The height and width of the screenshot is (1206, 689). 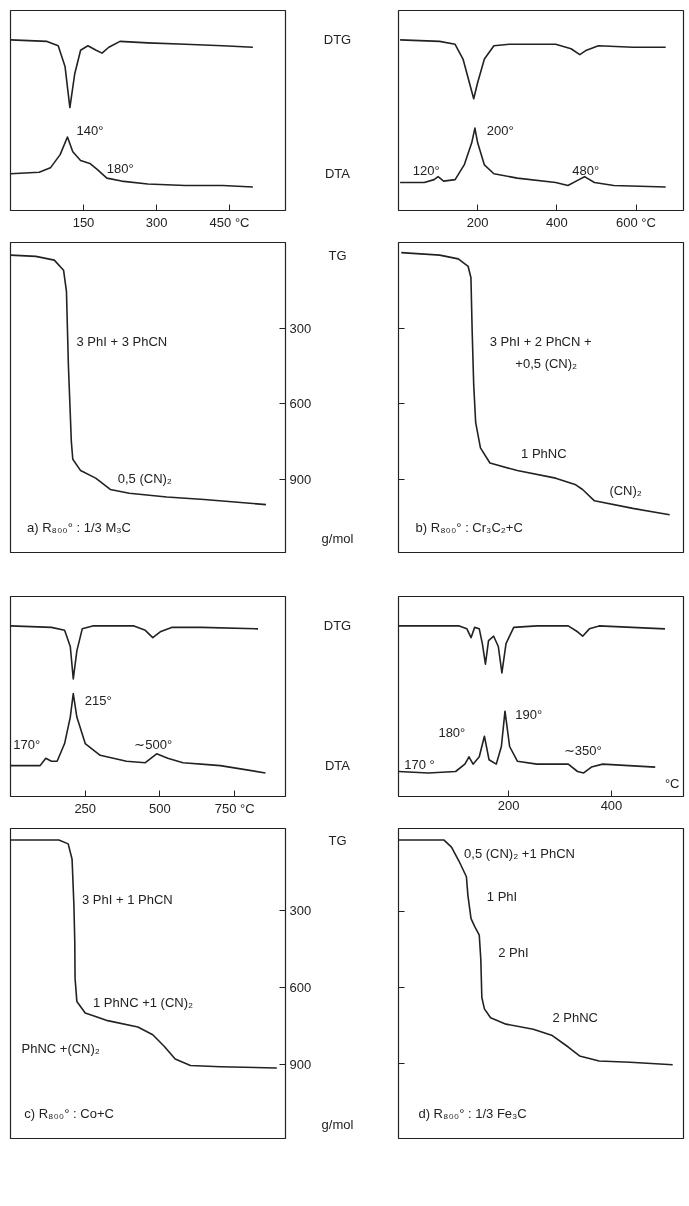 What do you see at coordinates (586, 170) in the screenshot?
I see `annotation: 480°` at bounding box center [586, 170].